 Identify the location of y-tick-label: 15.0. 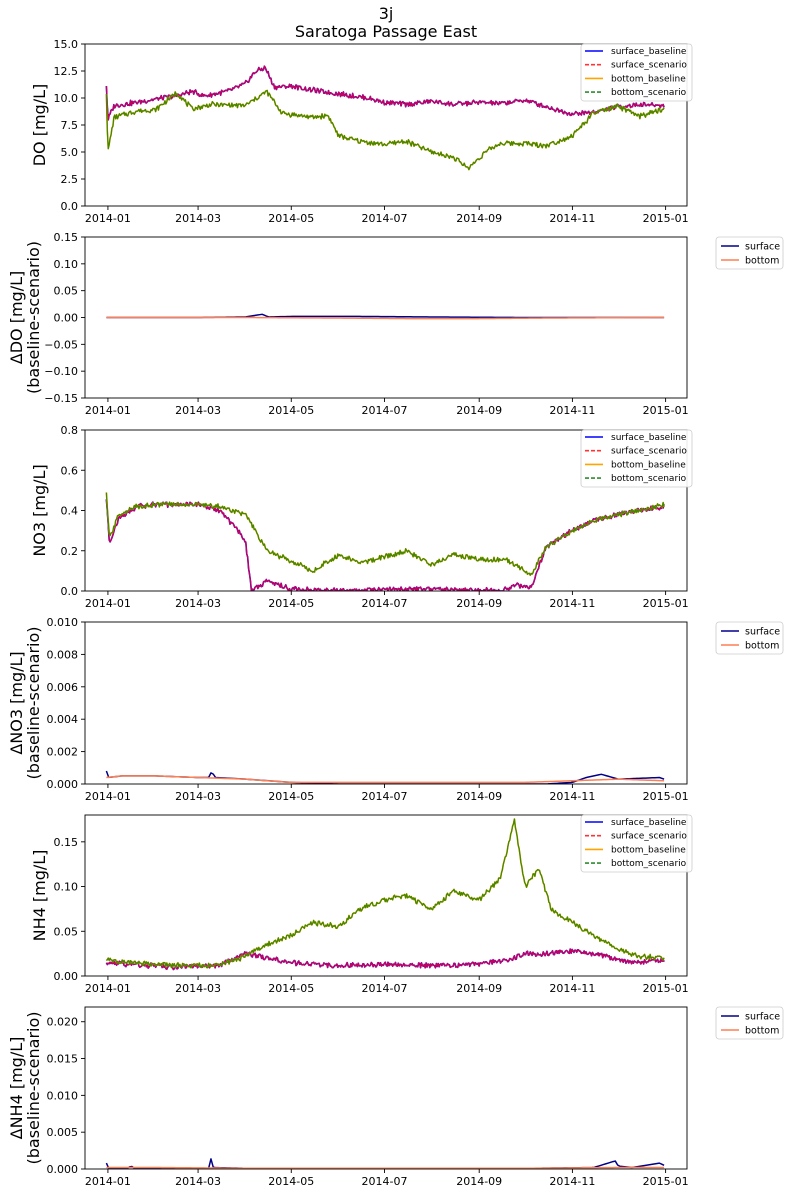
(66, 44).